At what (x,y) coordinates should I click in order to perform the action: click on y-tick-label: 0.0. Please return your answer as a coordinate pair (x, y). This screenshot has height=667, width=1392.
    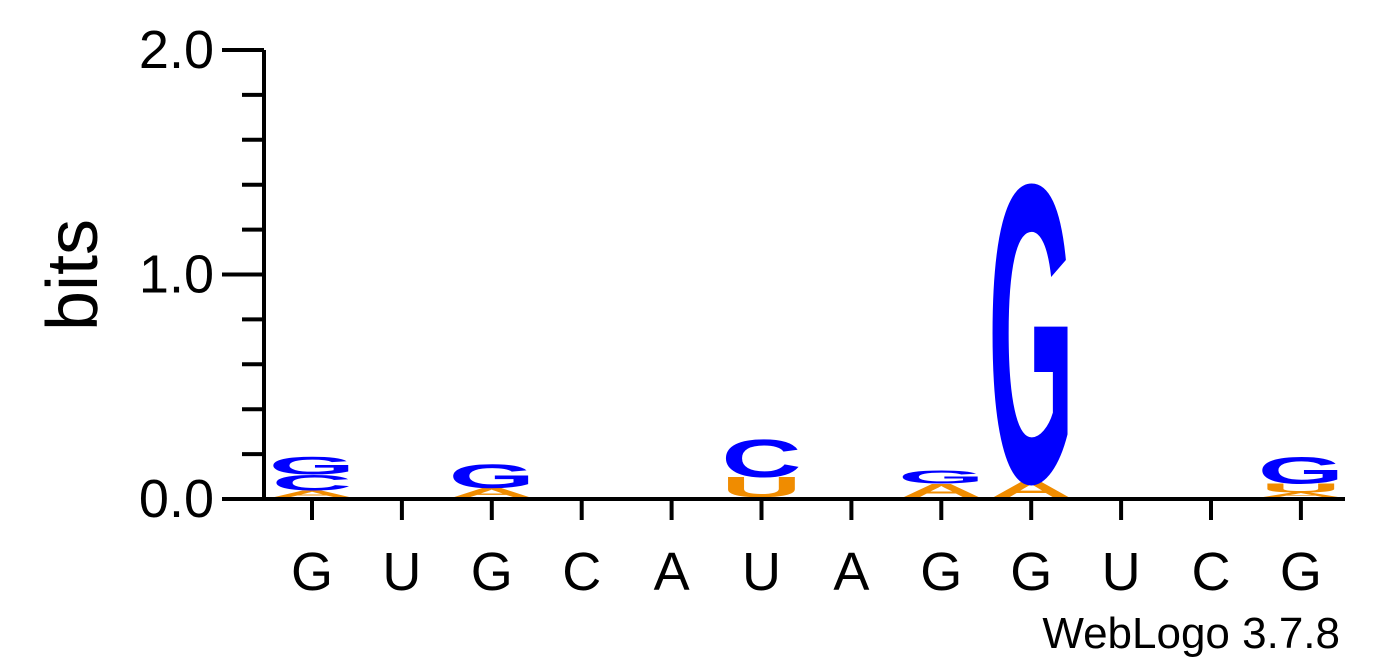
    Looking at the image, I should click on (176, 499).